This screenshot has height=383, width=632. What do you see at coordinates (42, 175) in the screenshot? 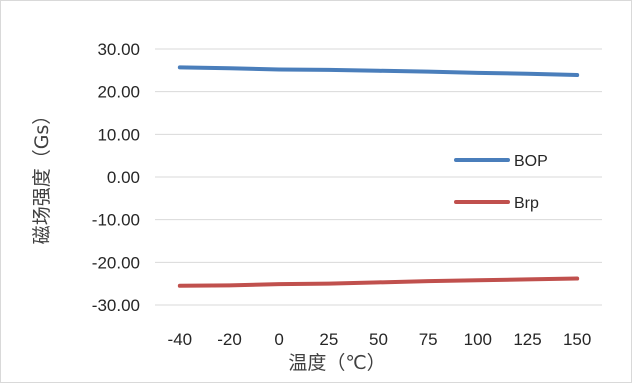
I see `y-axis-title: 磁场强度（Gs）` at bounding box center [42, 175].